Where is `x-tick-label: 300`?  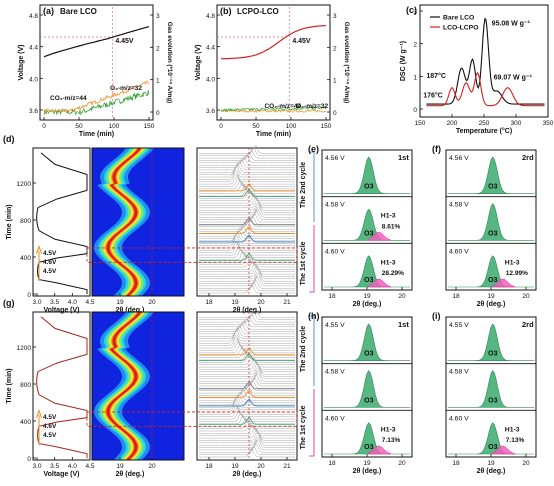
x-tick-label: 300 is located at coordinates (516, 123).